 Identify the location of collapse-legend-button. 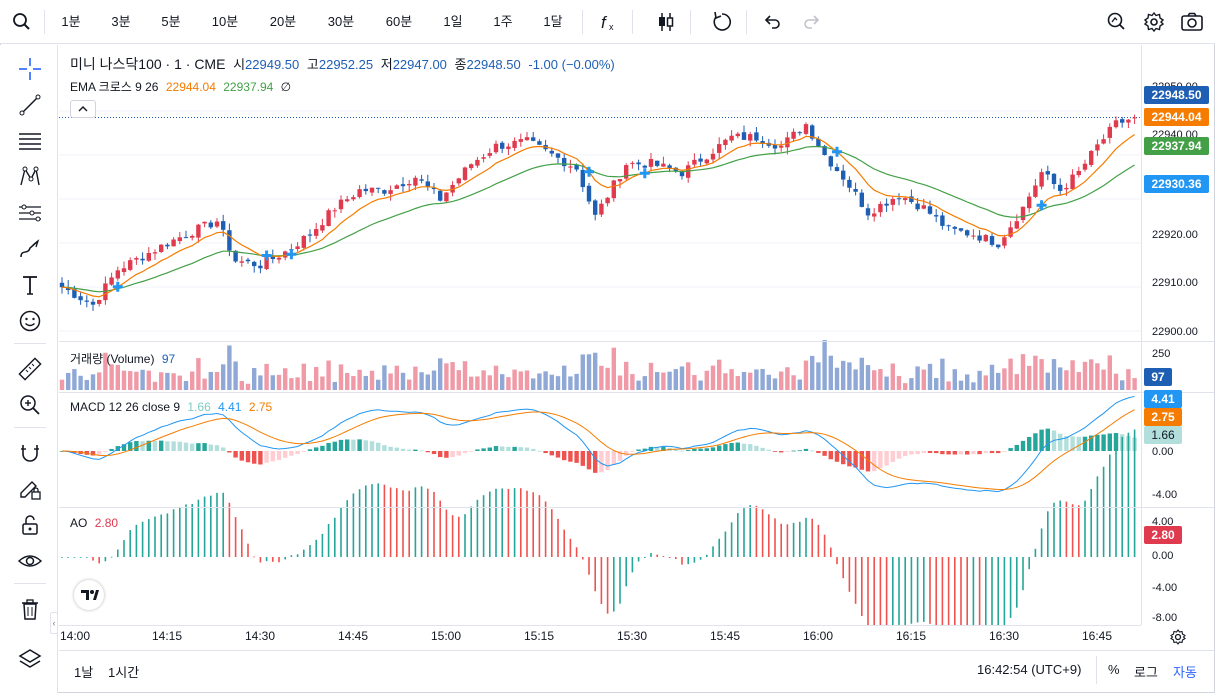
(83, 109).